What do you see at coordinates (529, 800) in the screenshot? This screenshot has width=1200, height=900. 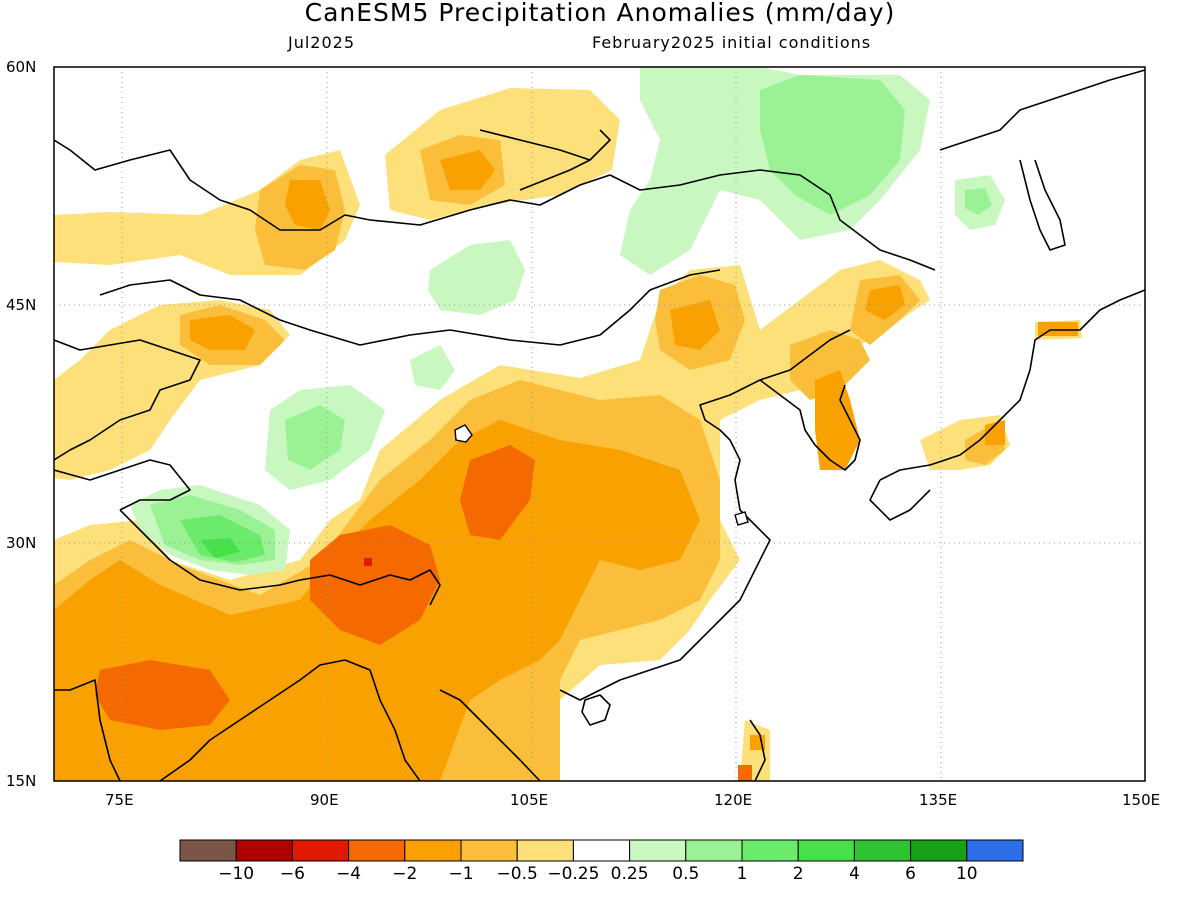 I see `lon-label-105e: 105E` at bounding box center [529, 800].